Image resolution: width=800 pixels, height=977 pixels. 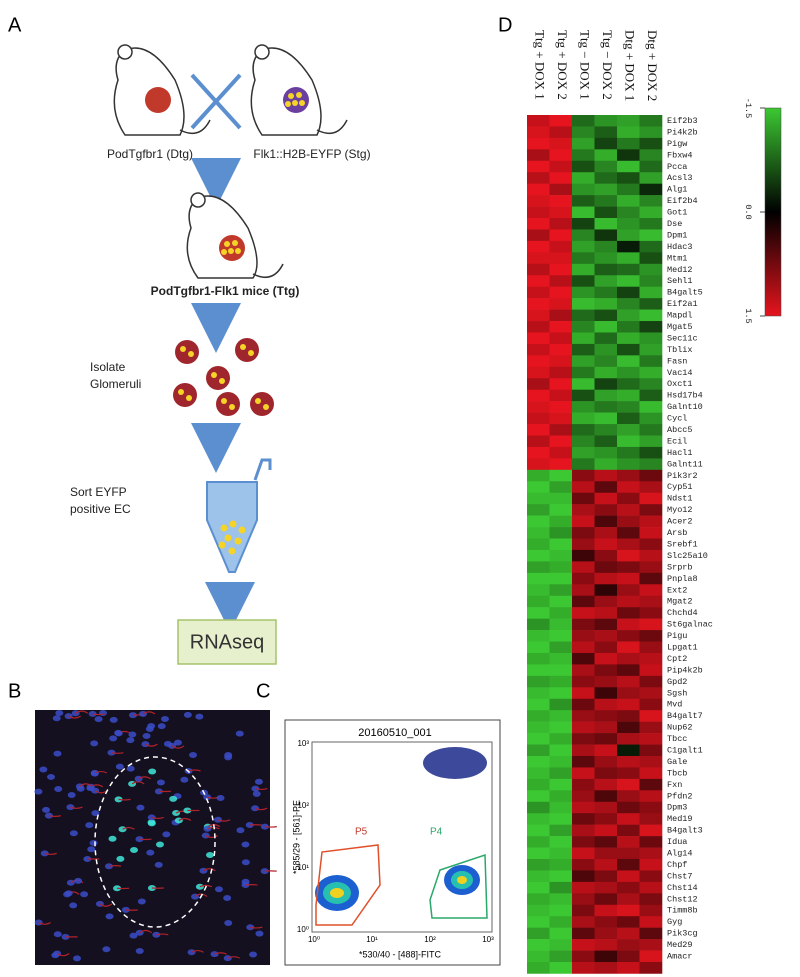 I want to click on cross-icon, so click(x=216, y=101).